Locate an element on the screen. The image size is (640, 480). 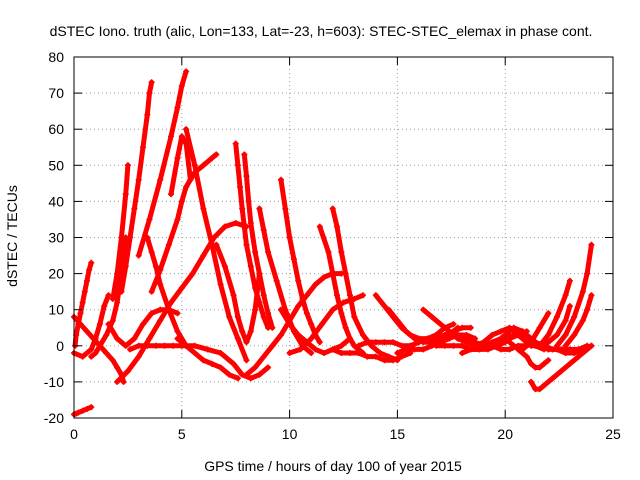
x-tick-label: 0 is located at coordinates (74, 434).